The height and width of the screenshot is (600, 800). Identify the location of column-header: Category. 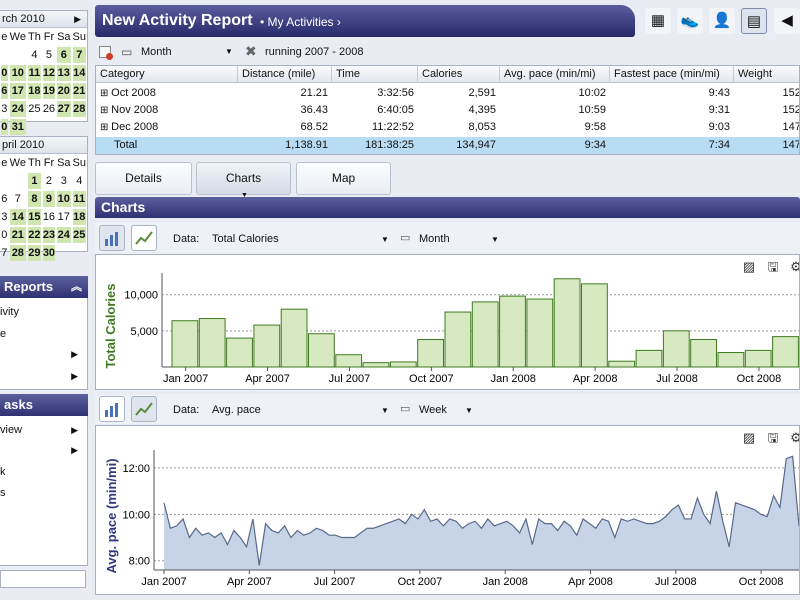
(167, 74).